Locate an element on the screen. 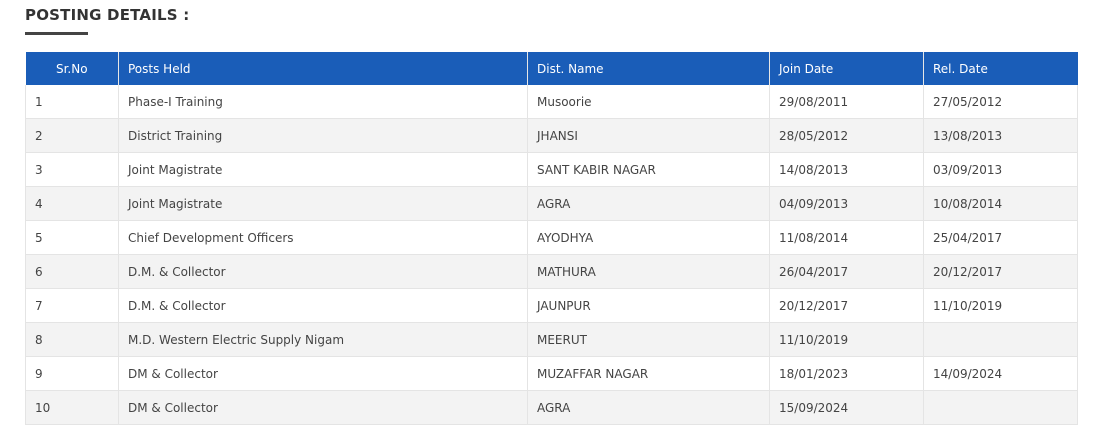 Image resolution: width=1102 pixels, height=431 pixels. table-cell: District Training is located at coordinates (323, 135).